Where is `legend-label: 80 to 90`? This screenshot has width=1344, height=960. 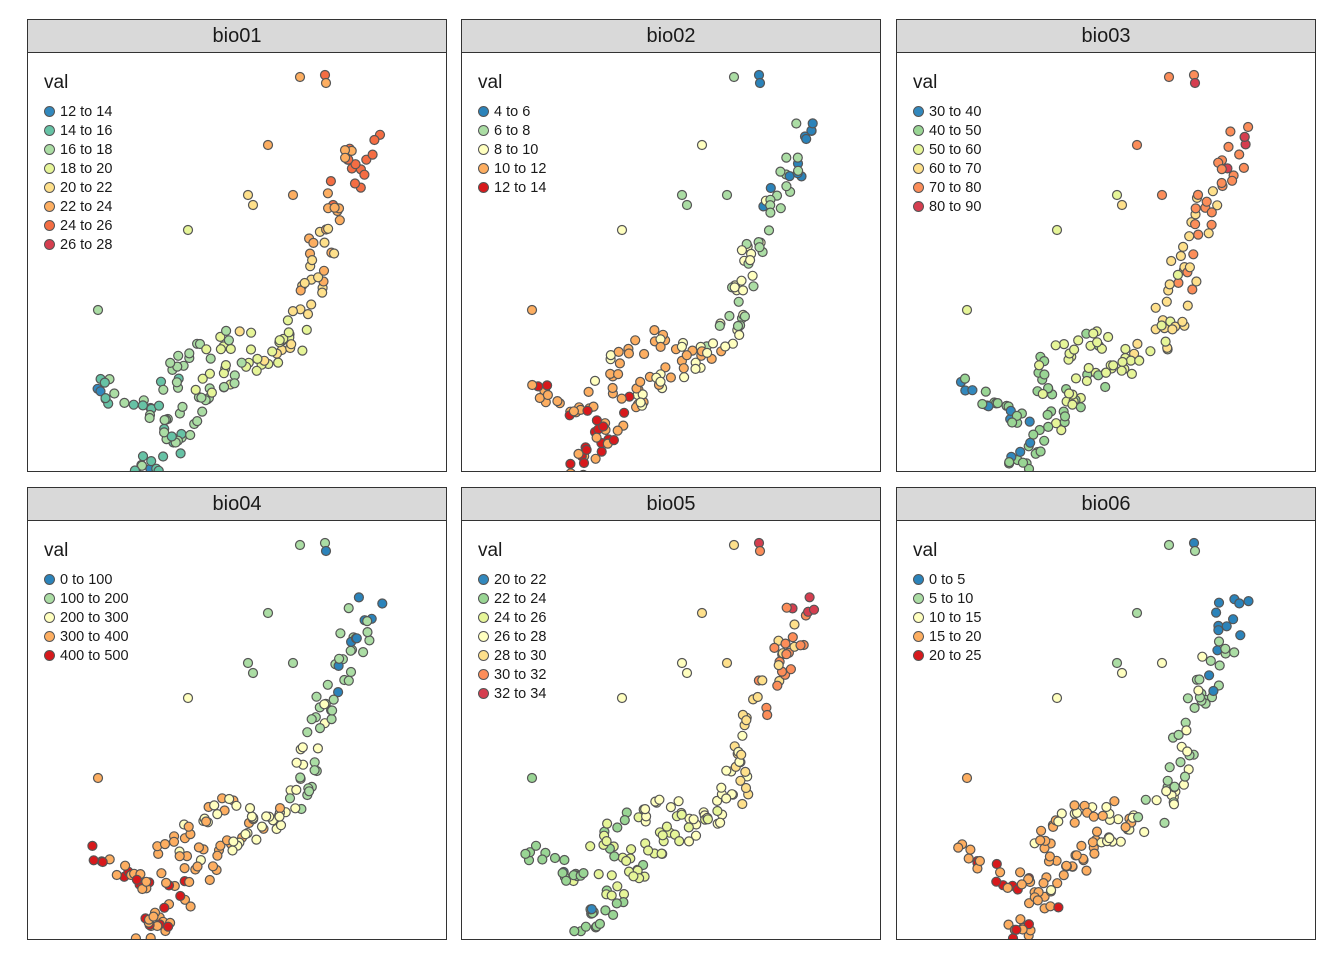
legend-label: 80 to 90 is located at coordinates (955, 206).